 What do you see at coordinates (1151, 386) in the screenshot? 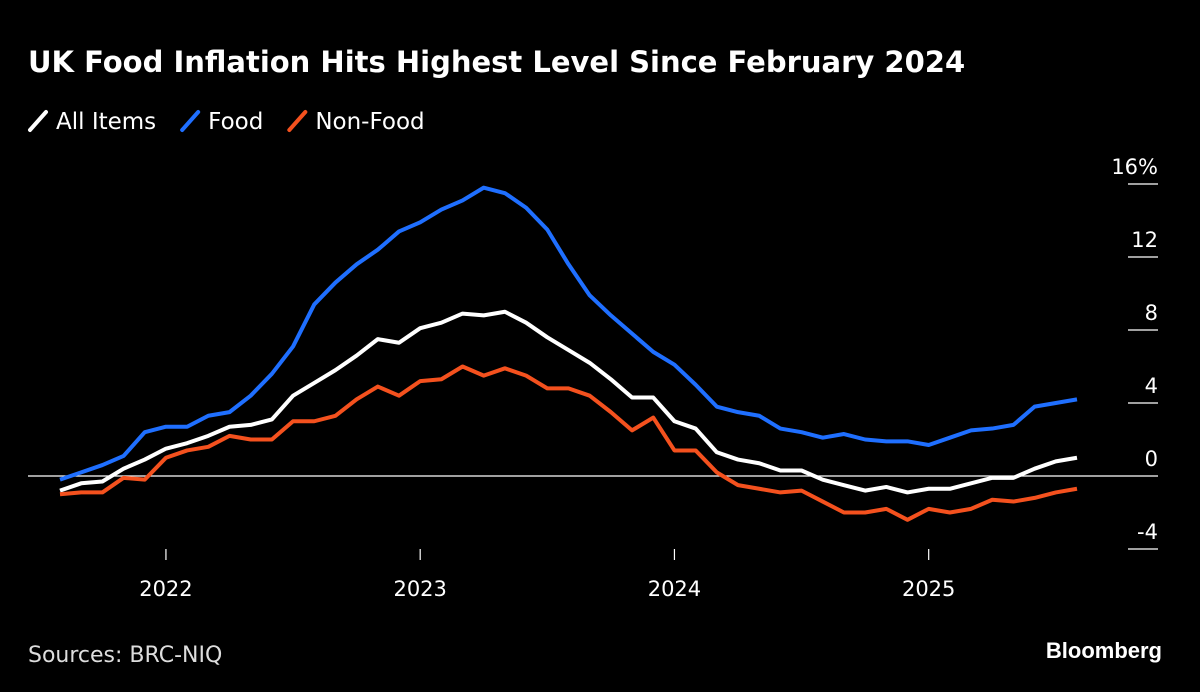
I see `y-tick-label: 4` at bounding box center [1151, 386].